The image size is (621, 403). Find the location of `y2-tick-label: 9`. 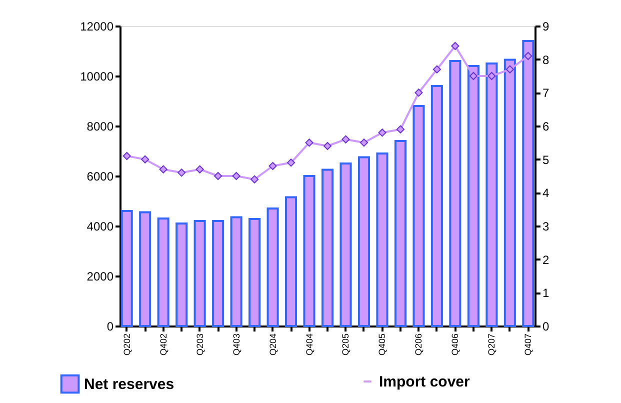

y2-tick-label: 9 is located at coordinates (546, 27).